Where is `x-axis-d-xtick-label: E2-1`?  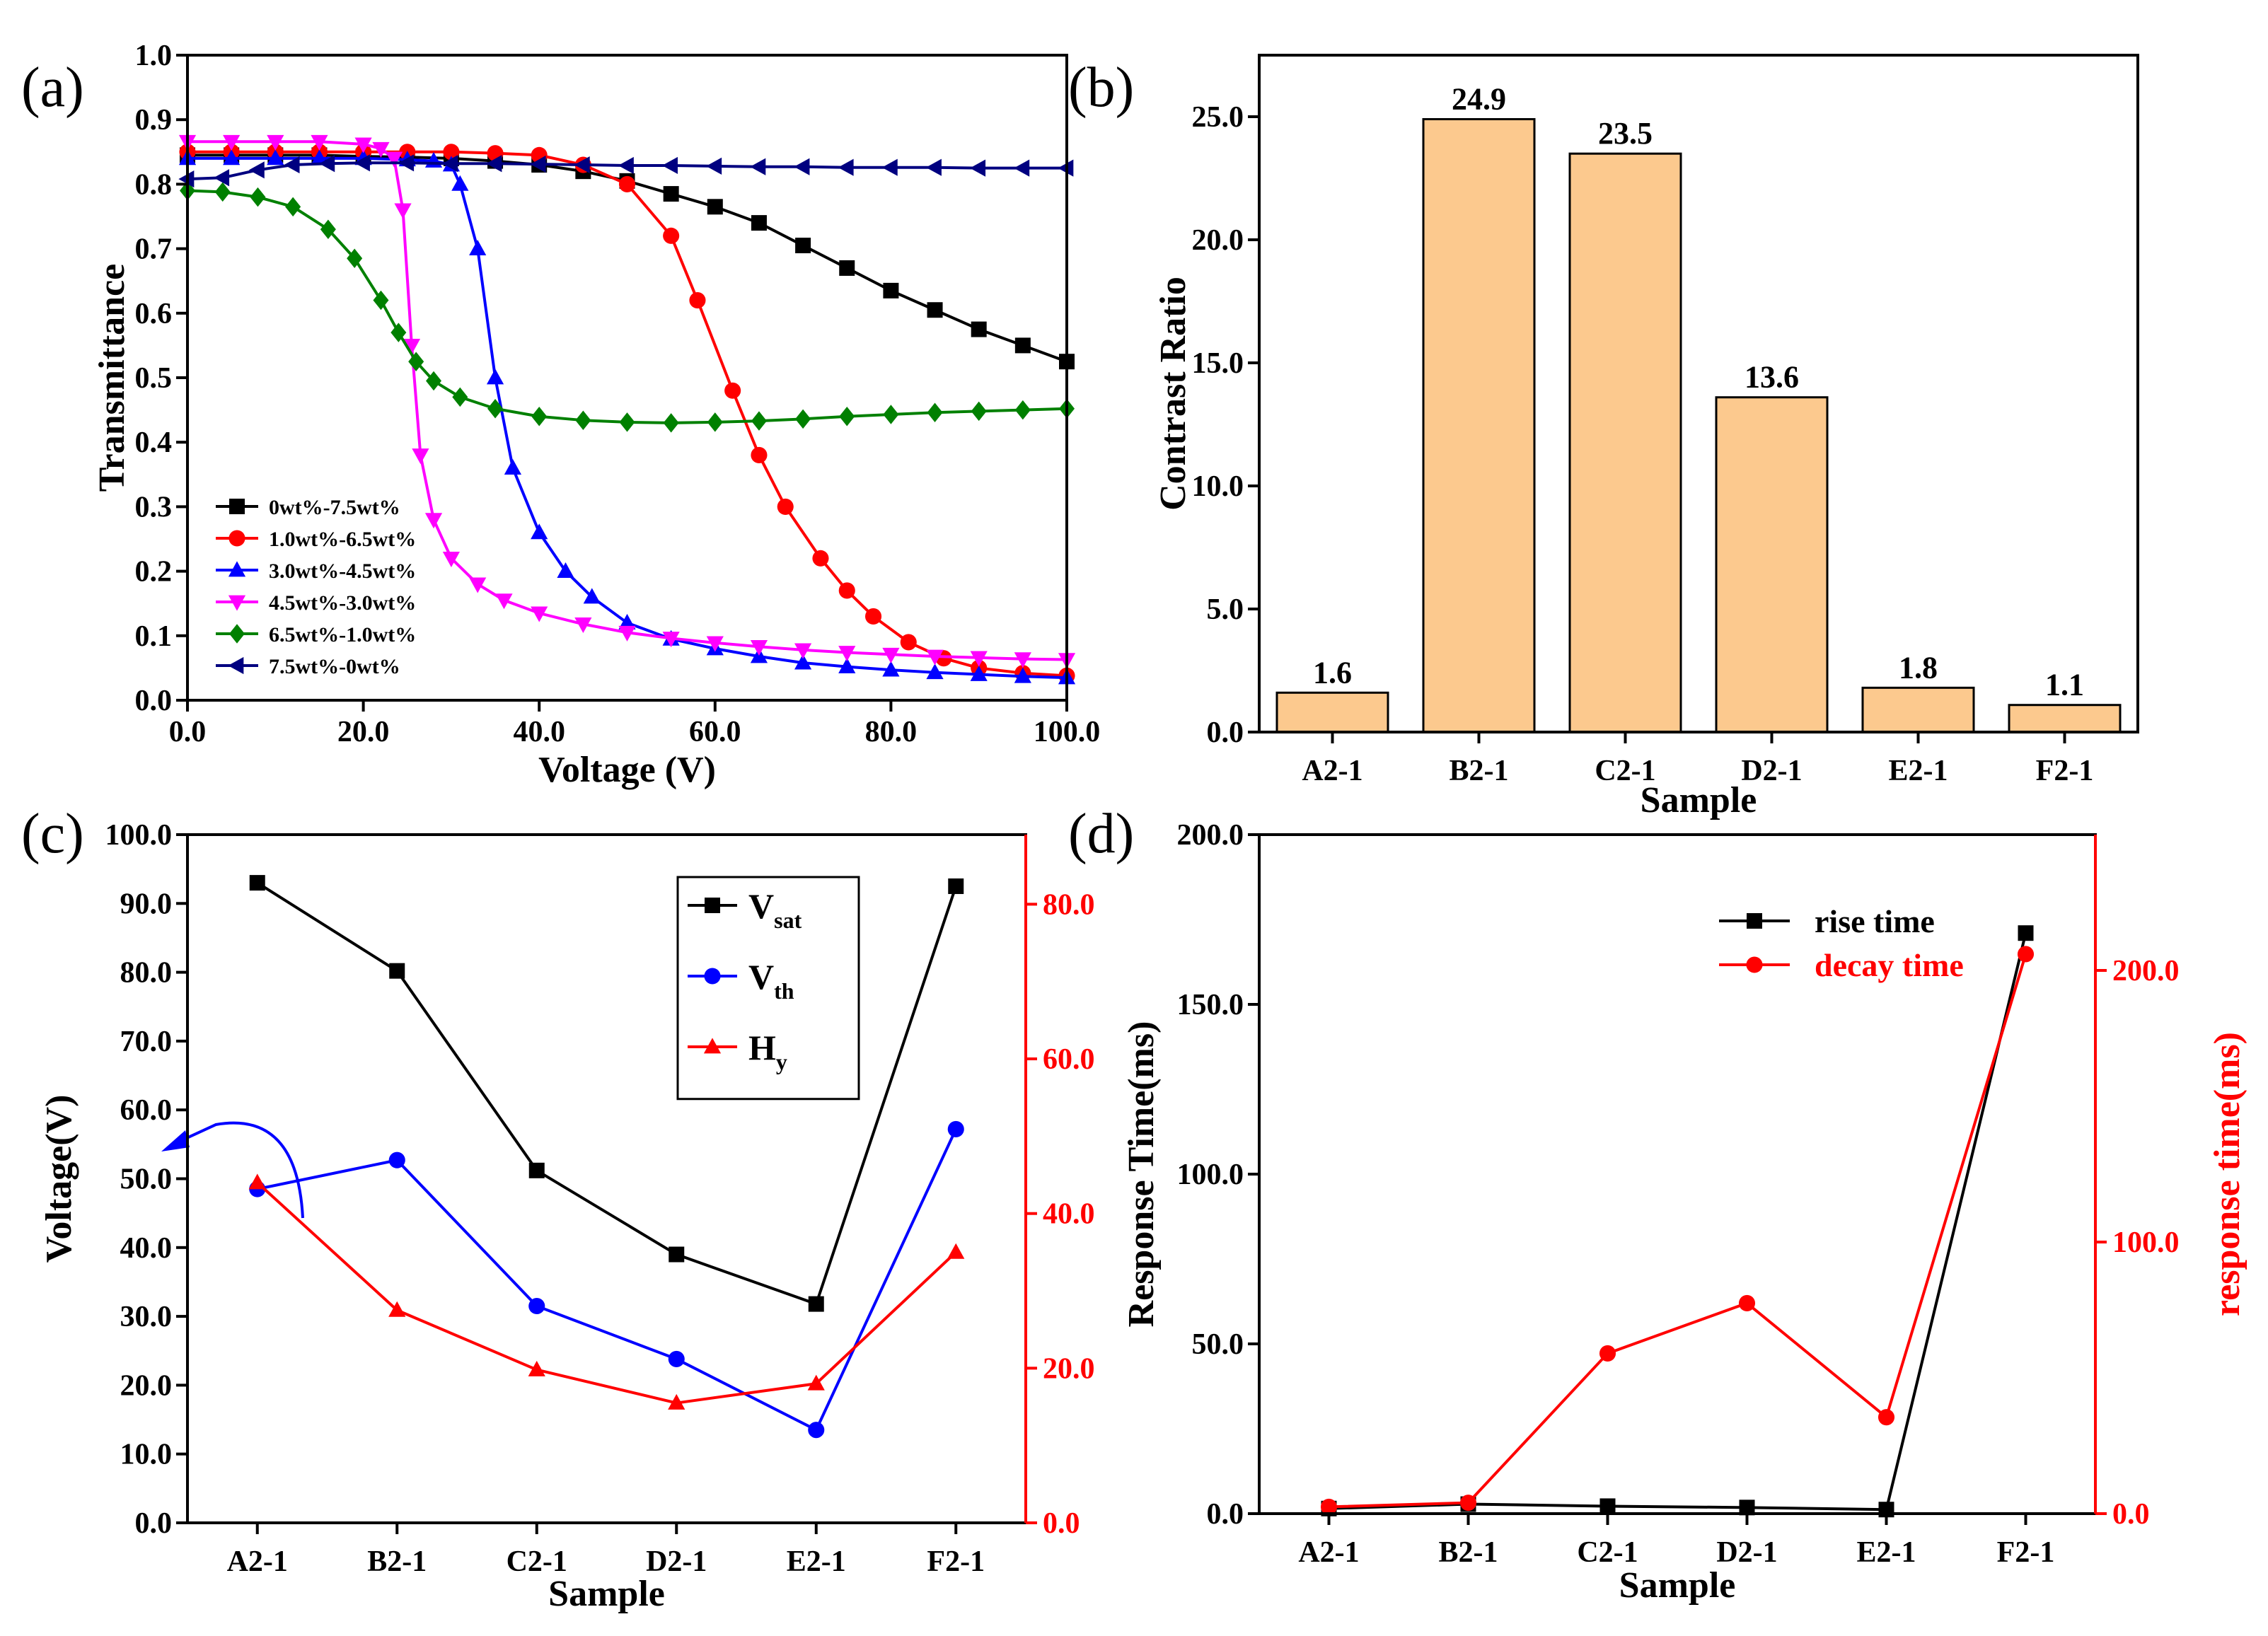
x-axis-d-xtick-label: E2-1 is located at coordinates (1886, 1552).